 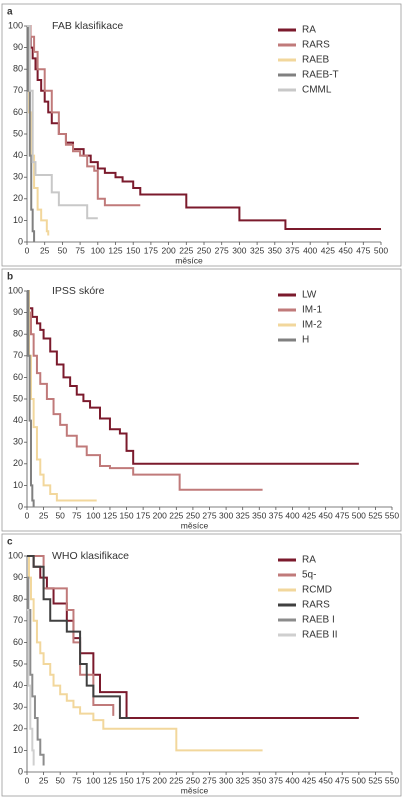 I want to click on x-tick-label: 475, so click(x=342, y=515).